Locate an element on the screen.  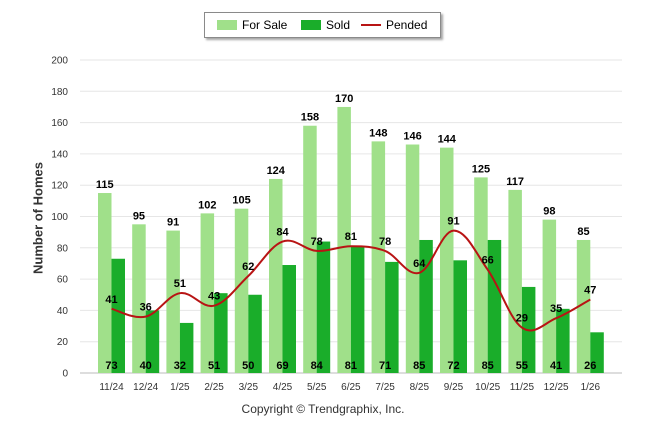
y-tick-label: 180 is located at coordinates (59, 92).